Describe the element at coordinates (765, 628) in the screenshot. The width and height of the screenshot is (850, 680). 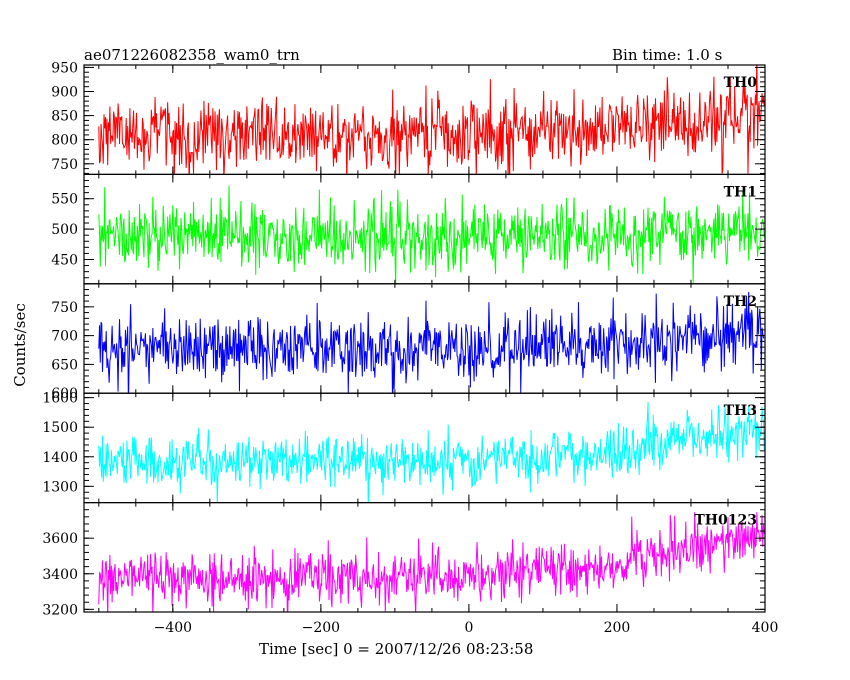
I see `x-tick-label: 400` at that location.